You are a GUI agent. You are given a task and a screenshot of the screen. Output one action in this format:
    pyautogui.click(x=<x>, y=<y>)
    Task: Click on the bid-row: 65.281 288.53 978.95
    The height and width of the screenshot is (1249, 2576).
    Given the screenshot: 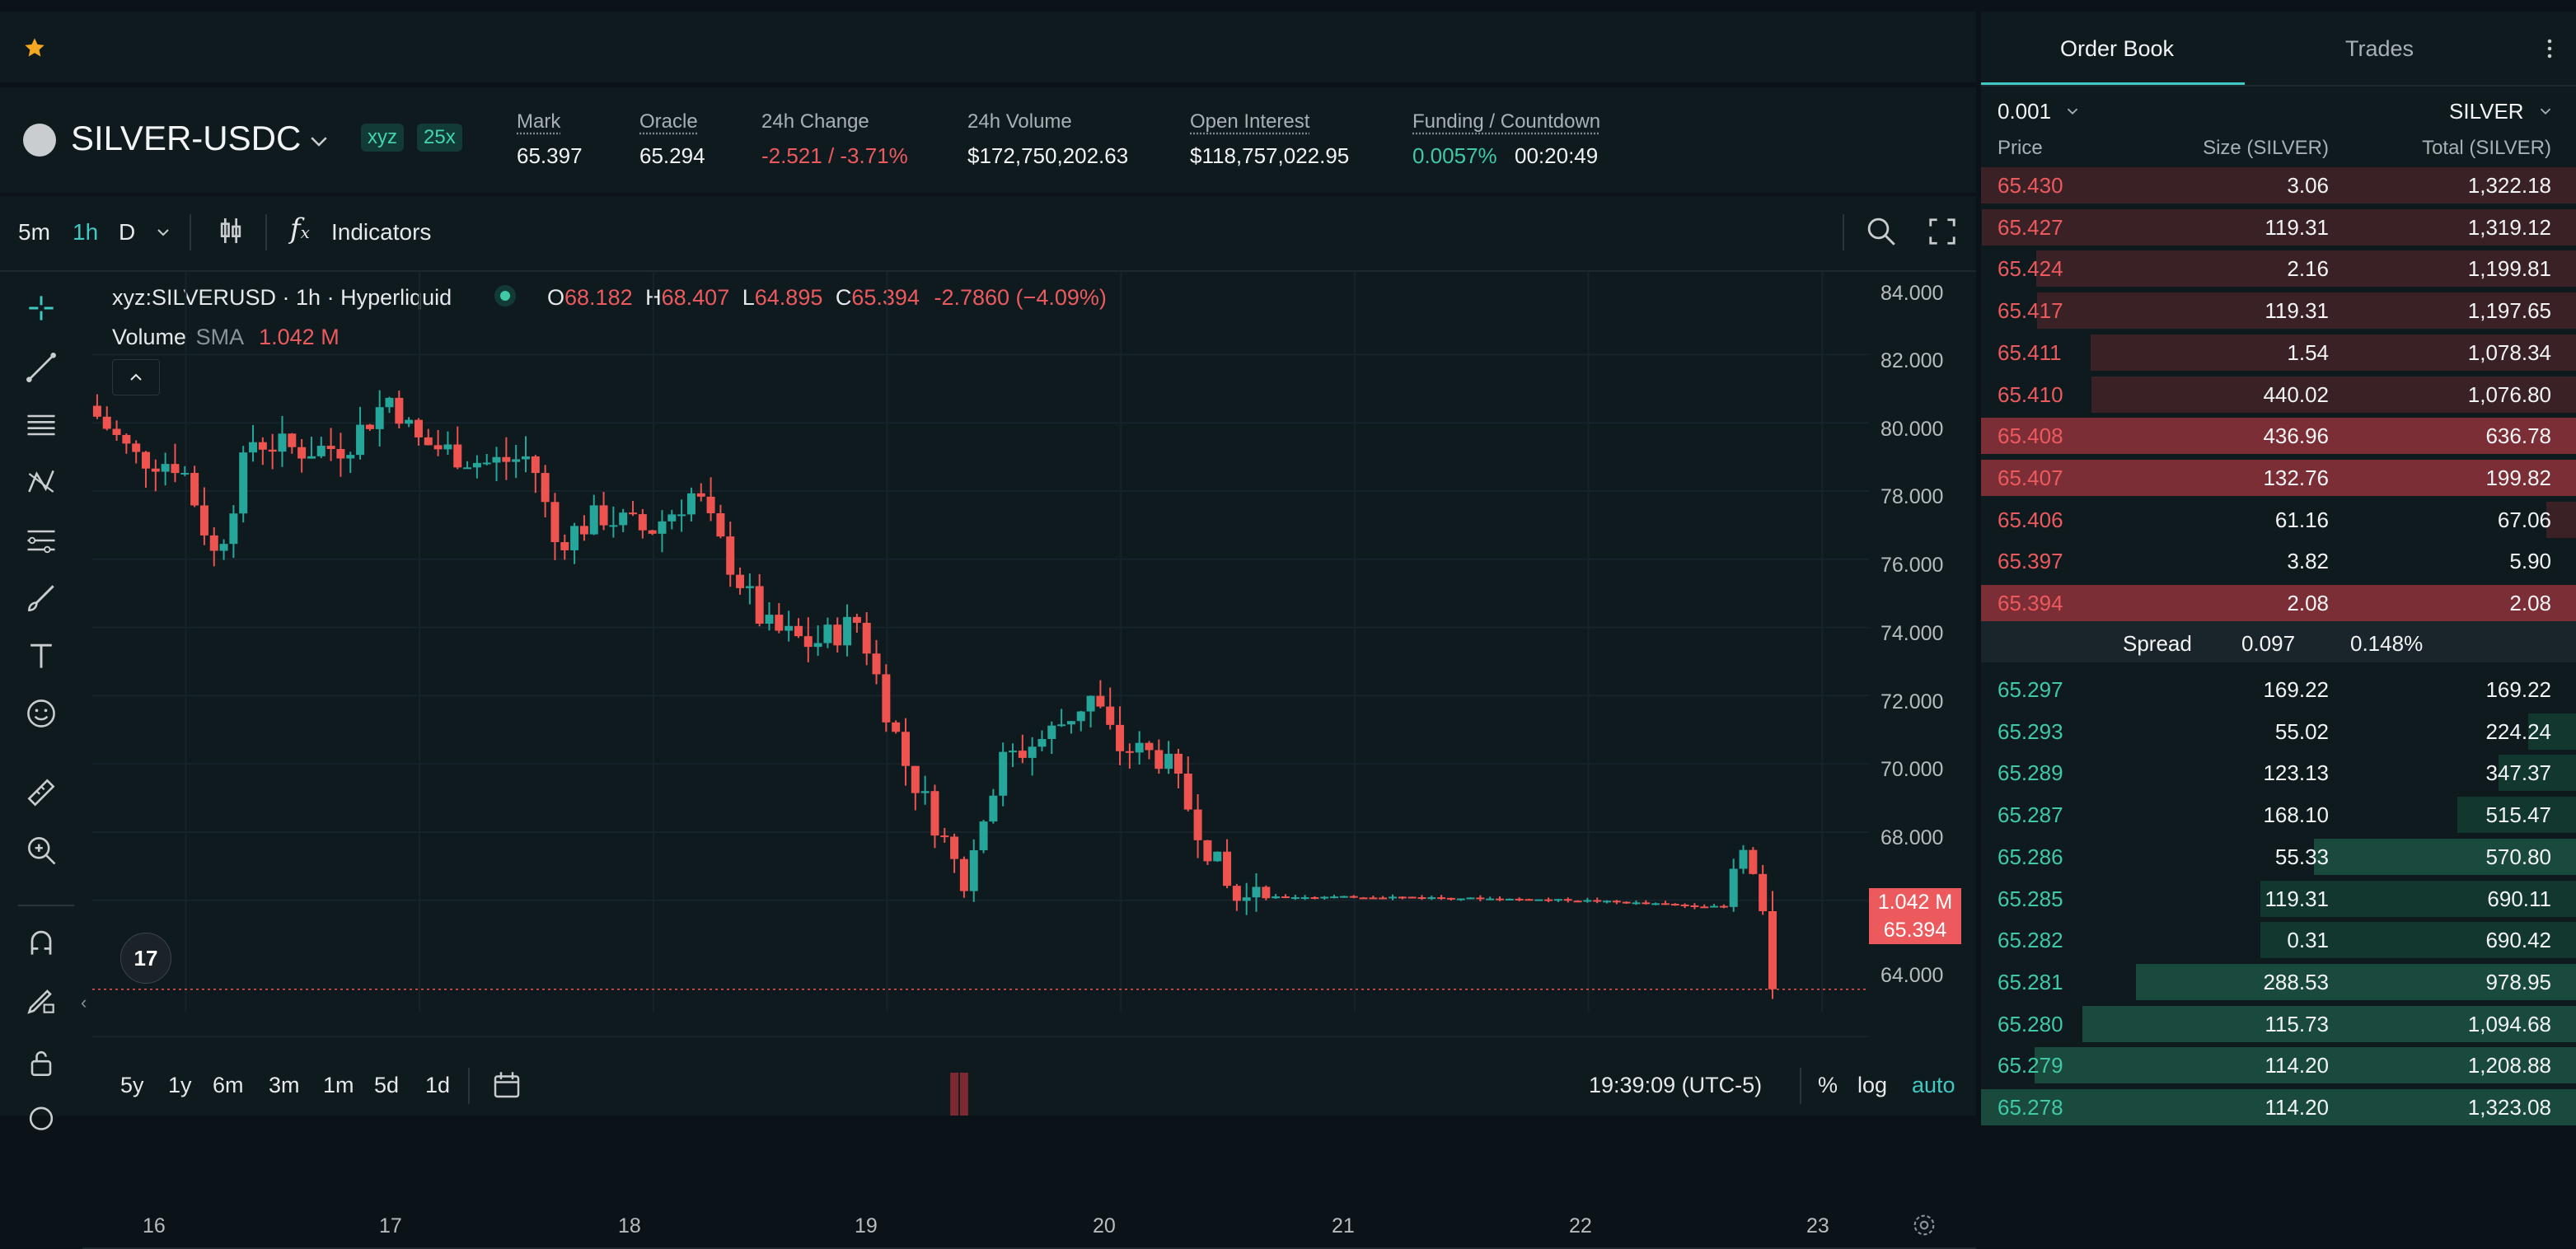 What is the action you would take?
    pyautogui.click(x=2278, y=982)
    